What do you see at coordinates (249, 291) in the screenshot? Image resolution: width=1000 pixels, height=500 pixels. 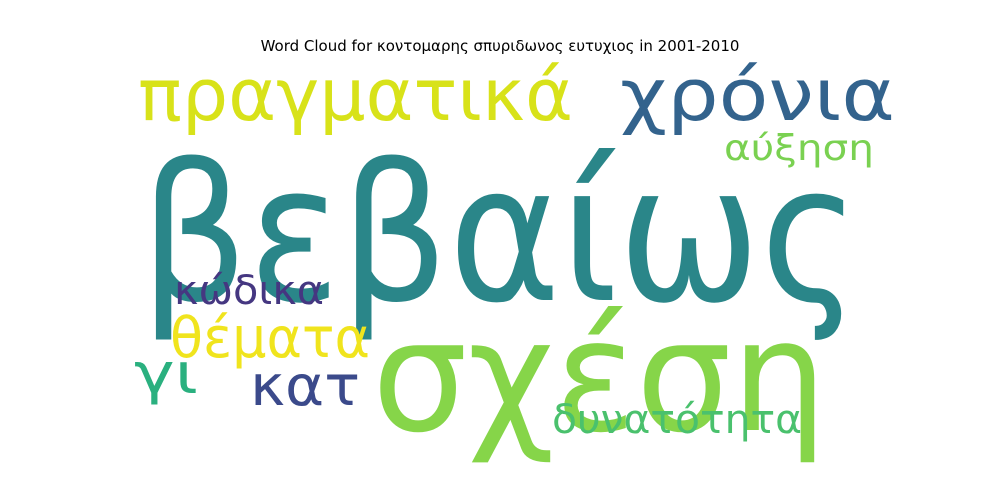 I see `word-5: κώδικα` at bounding box center [249, 291].